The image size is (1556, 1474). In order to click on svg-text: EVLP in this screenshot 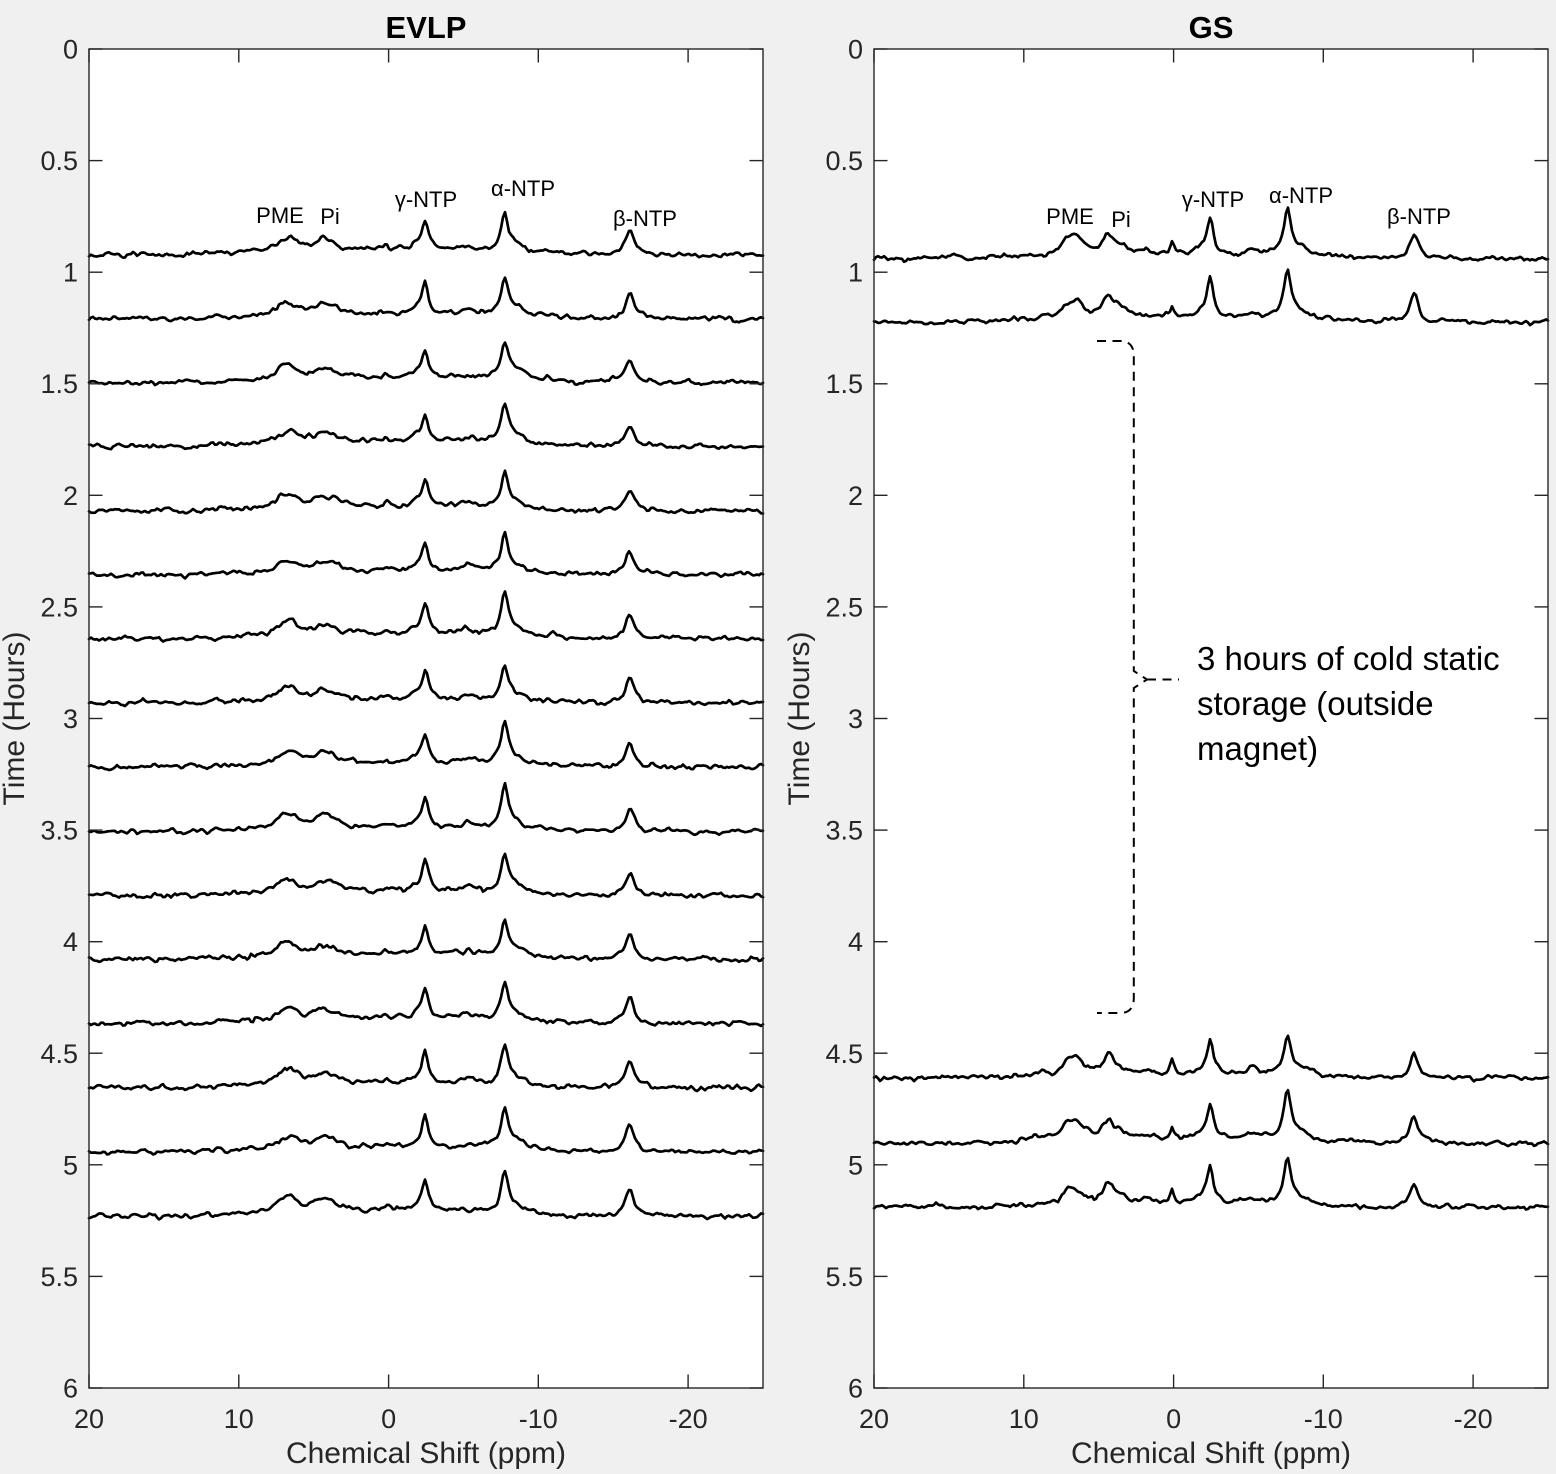, I will do `click(426, 27)`.